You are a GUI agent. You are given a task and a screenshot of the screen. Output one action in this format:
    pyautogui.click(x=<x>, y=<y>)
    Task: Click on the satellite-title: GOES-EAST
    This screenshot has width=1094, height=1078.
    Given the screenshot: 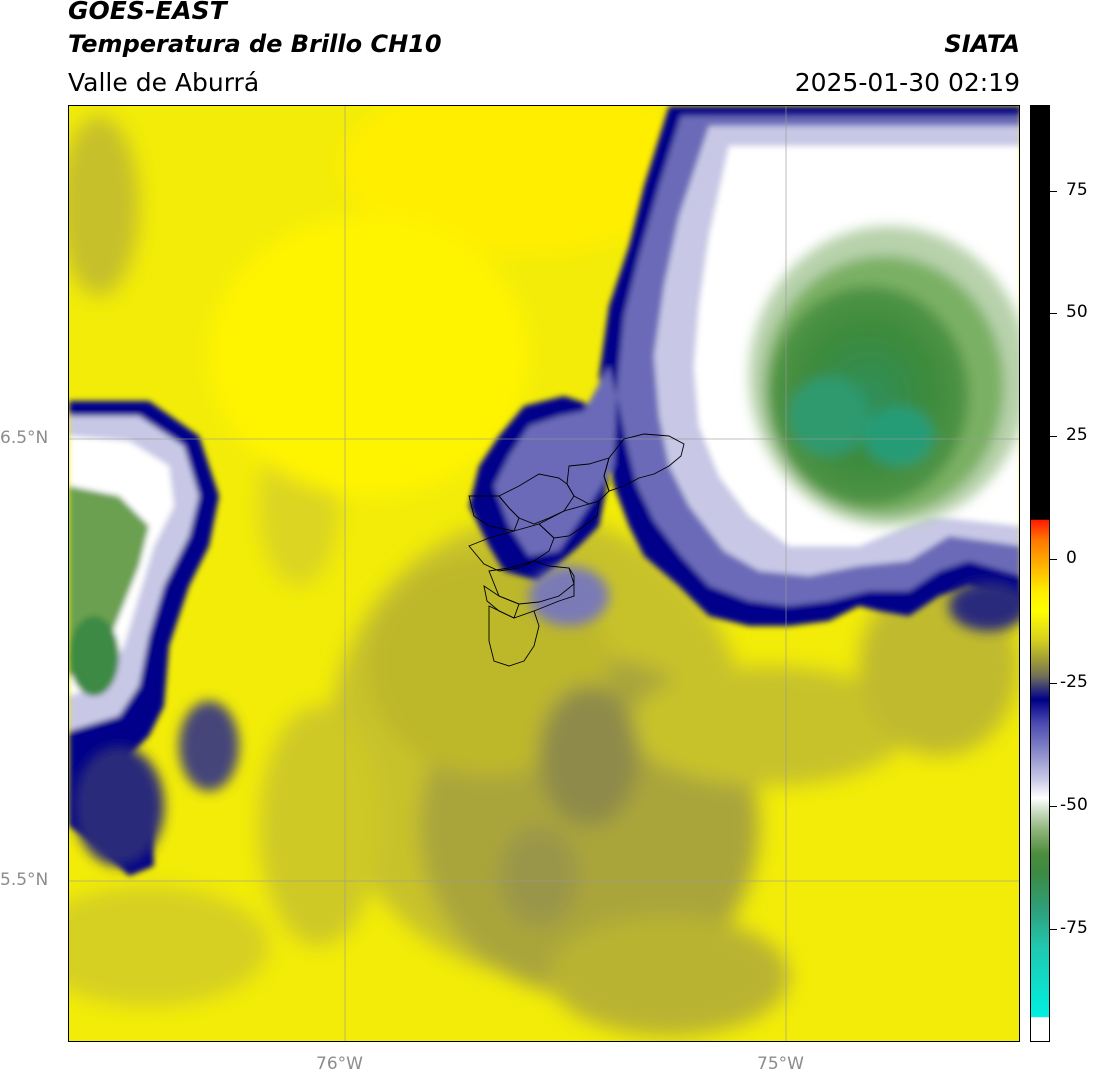 What is the action you would take?
    pyautogui.click(x=147, y=12)
    